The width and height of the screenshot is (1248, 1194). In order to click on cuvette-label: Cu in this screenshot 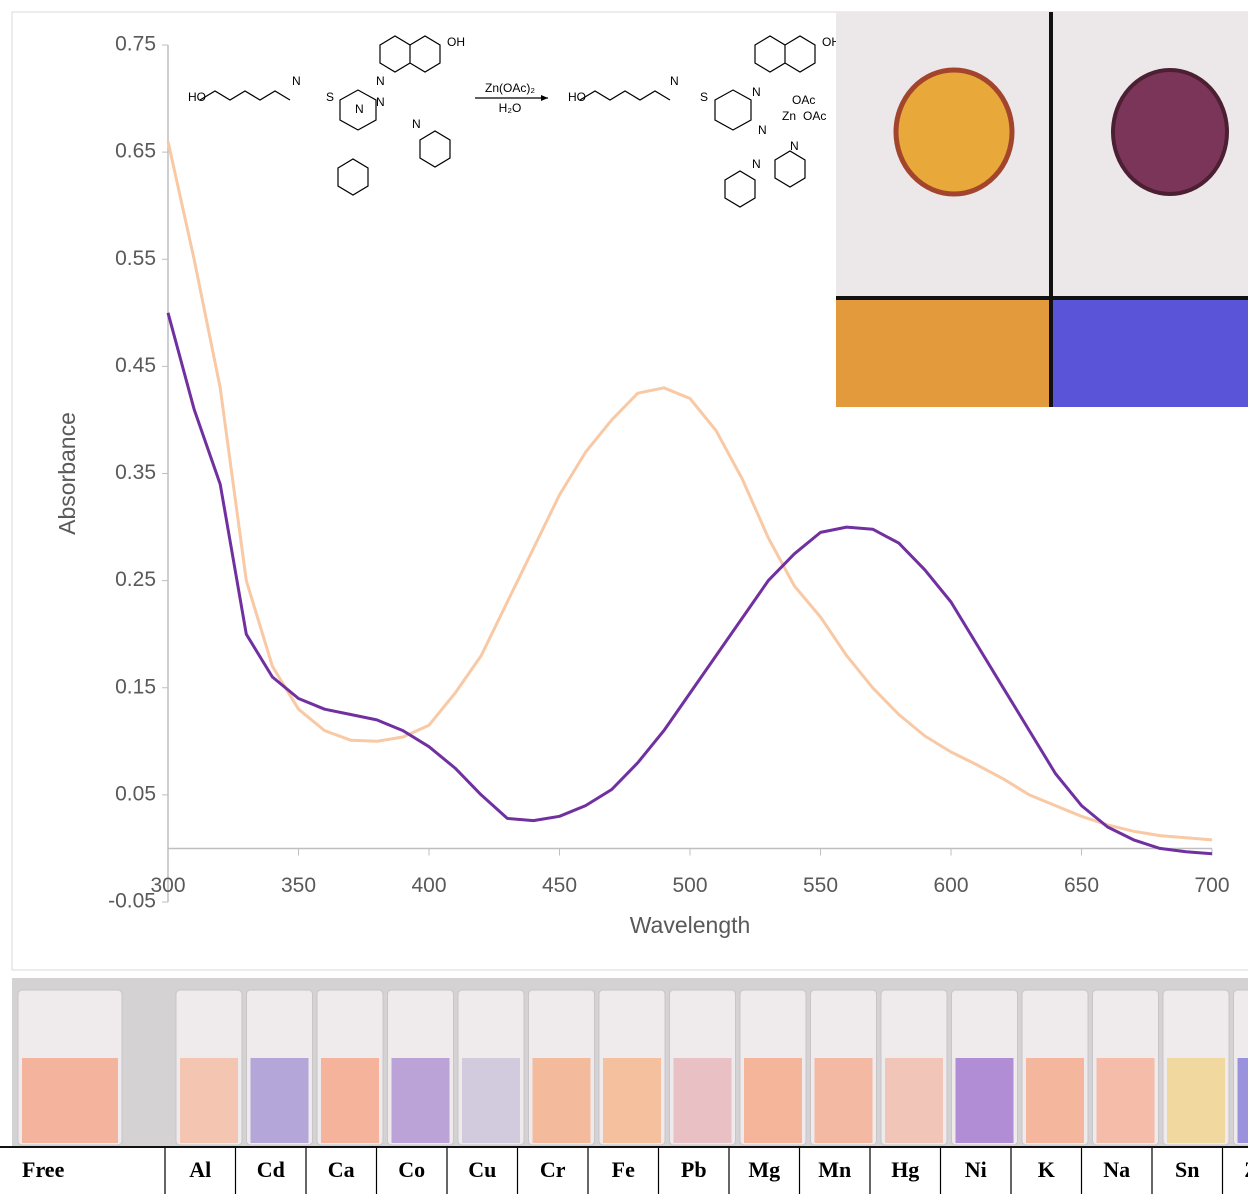, I will do `click(482, 1169)`.